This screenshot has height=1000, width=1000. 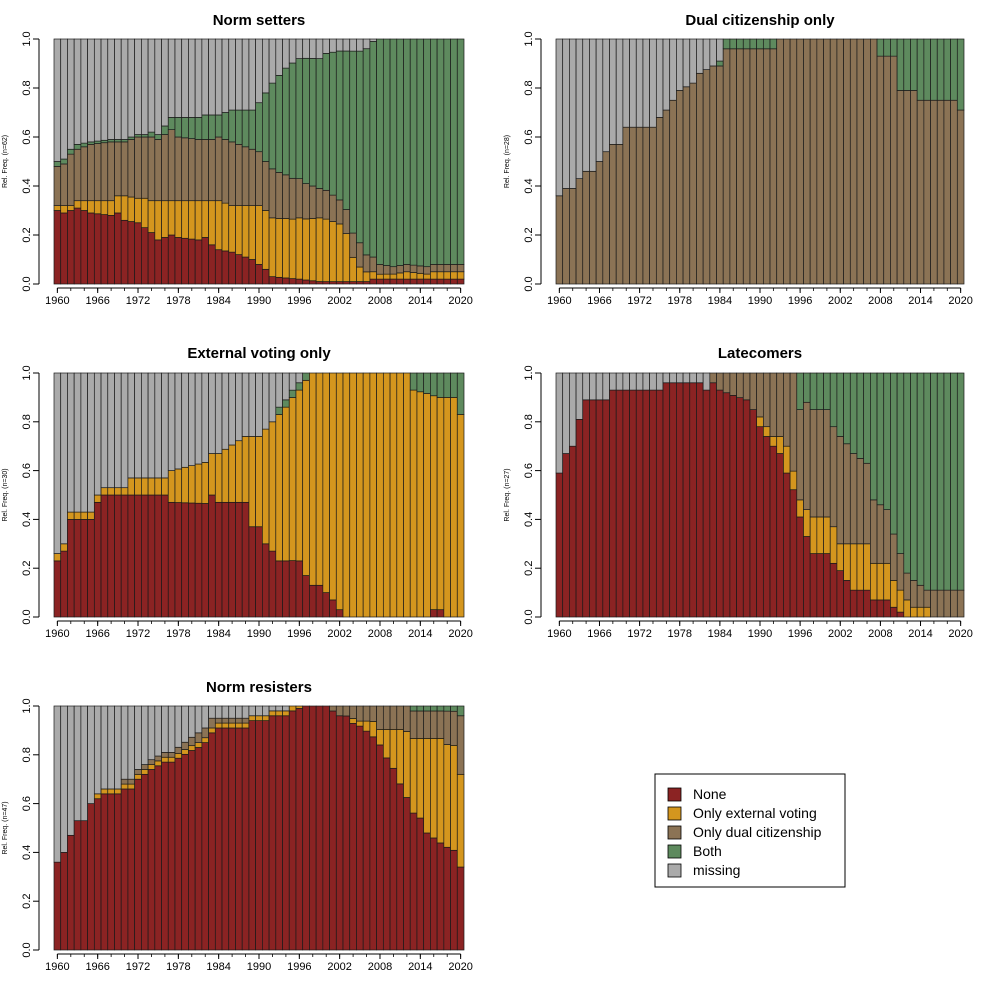 I want to click on bar-missing-1974, so click(x=653, y=83).